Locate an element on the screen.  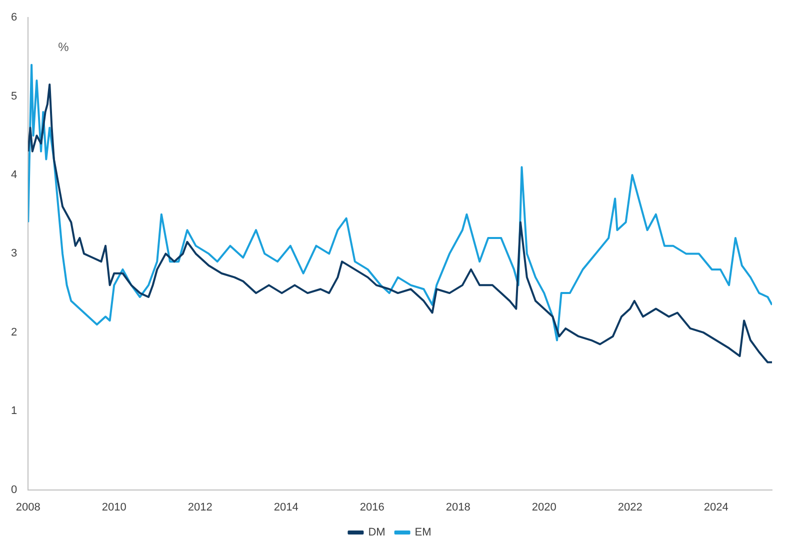
x-tick-label: 2016 is located at coordinates (372, 507).